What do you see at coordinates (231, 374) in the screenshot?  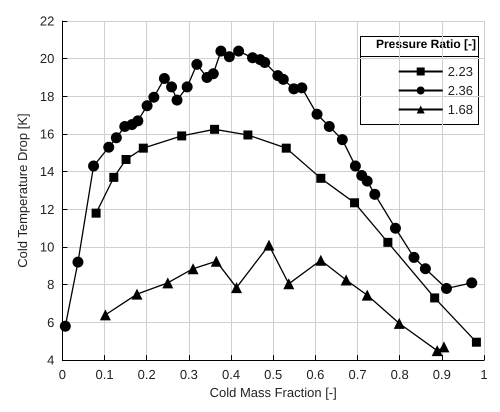 I see `x-tick-label: 0.4` at bounding box center [231, 374].